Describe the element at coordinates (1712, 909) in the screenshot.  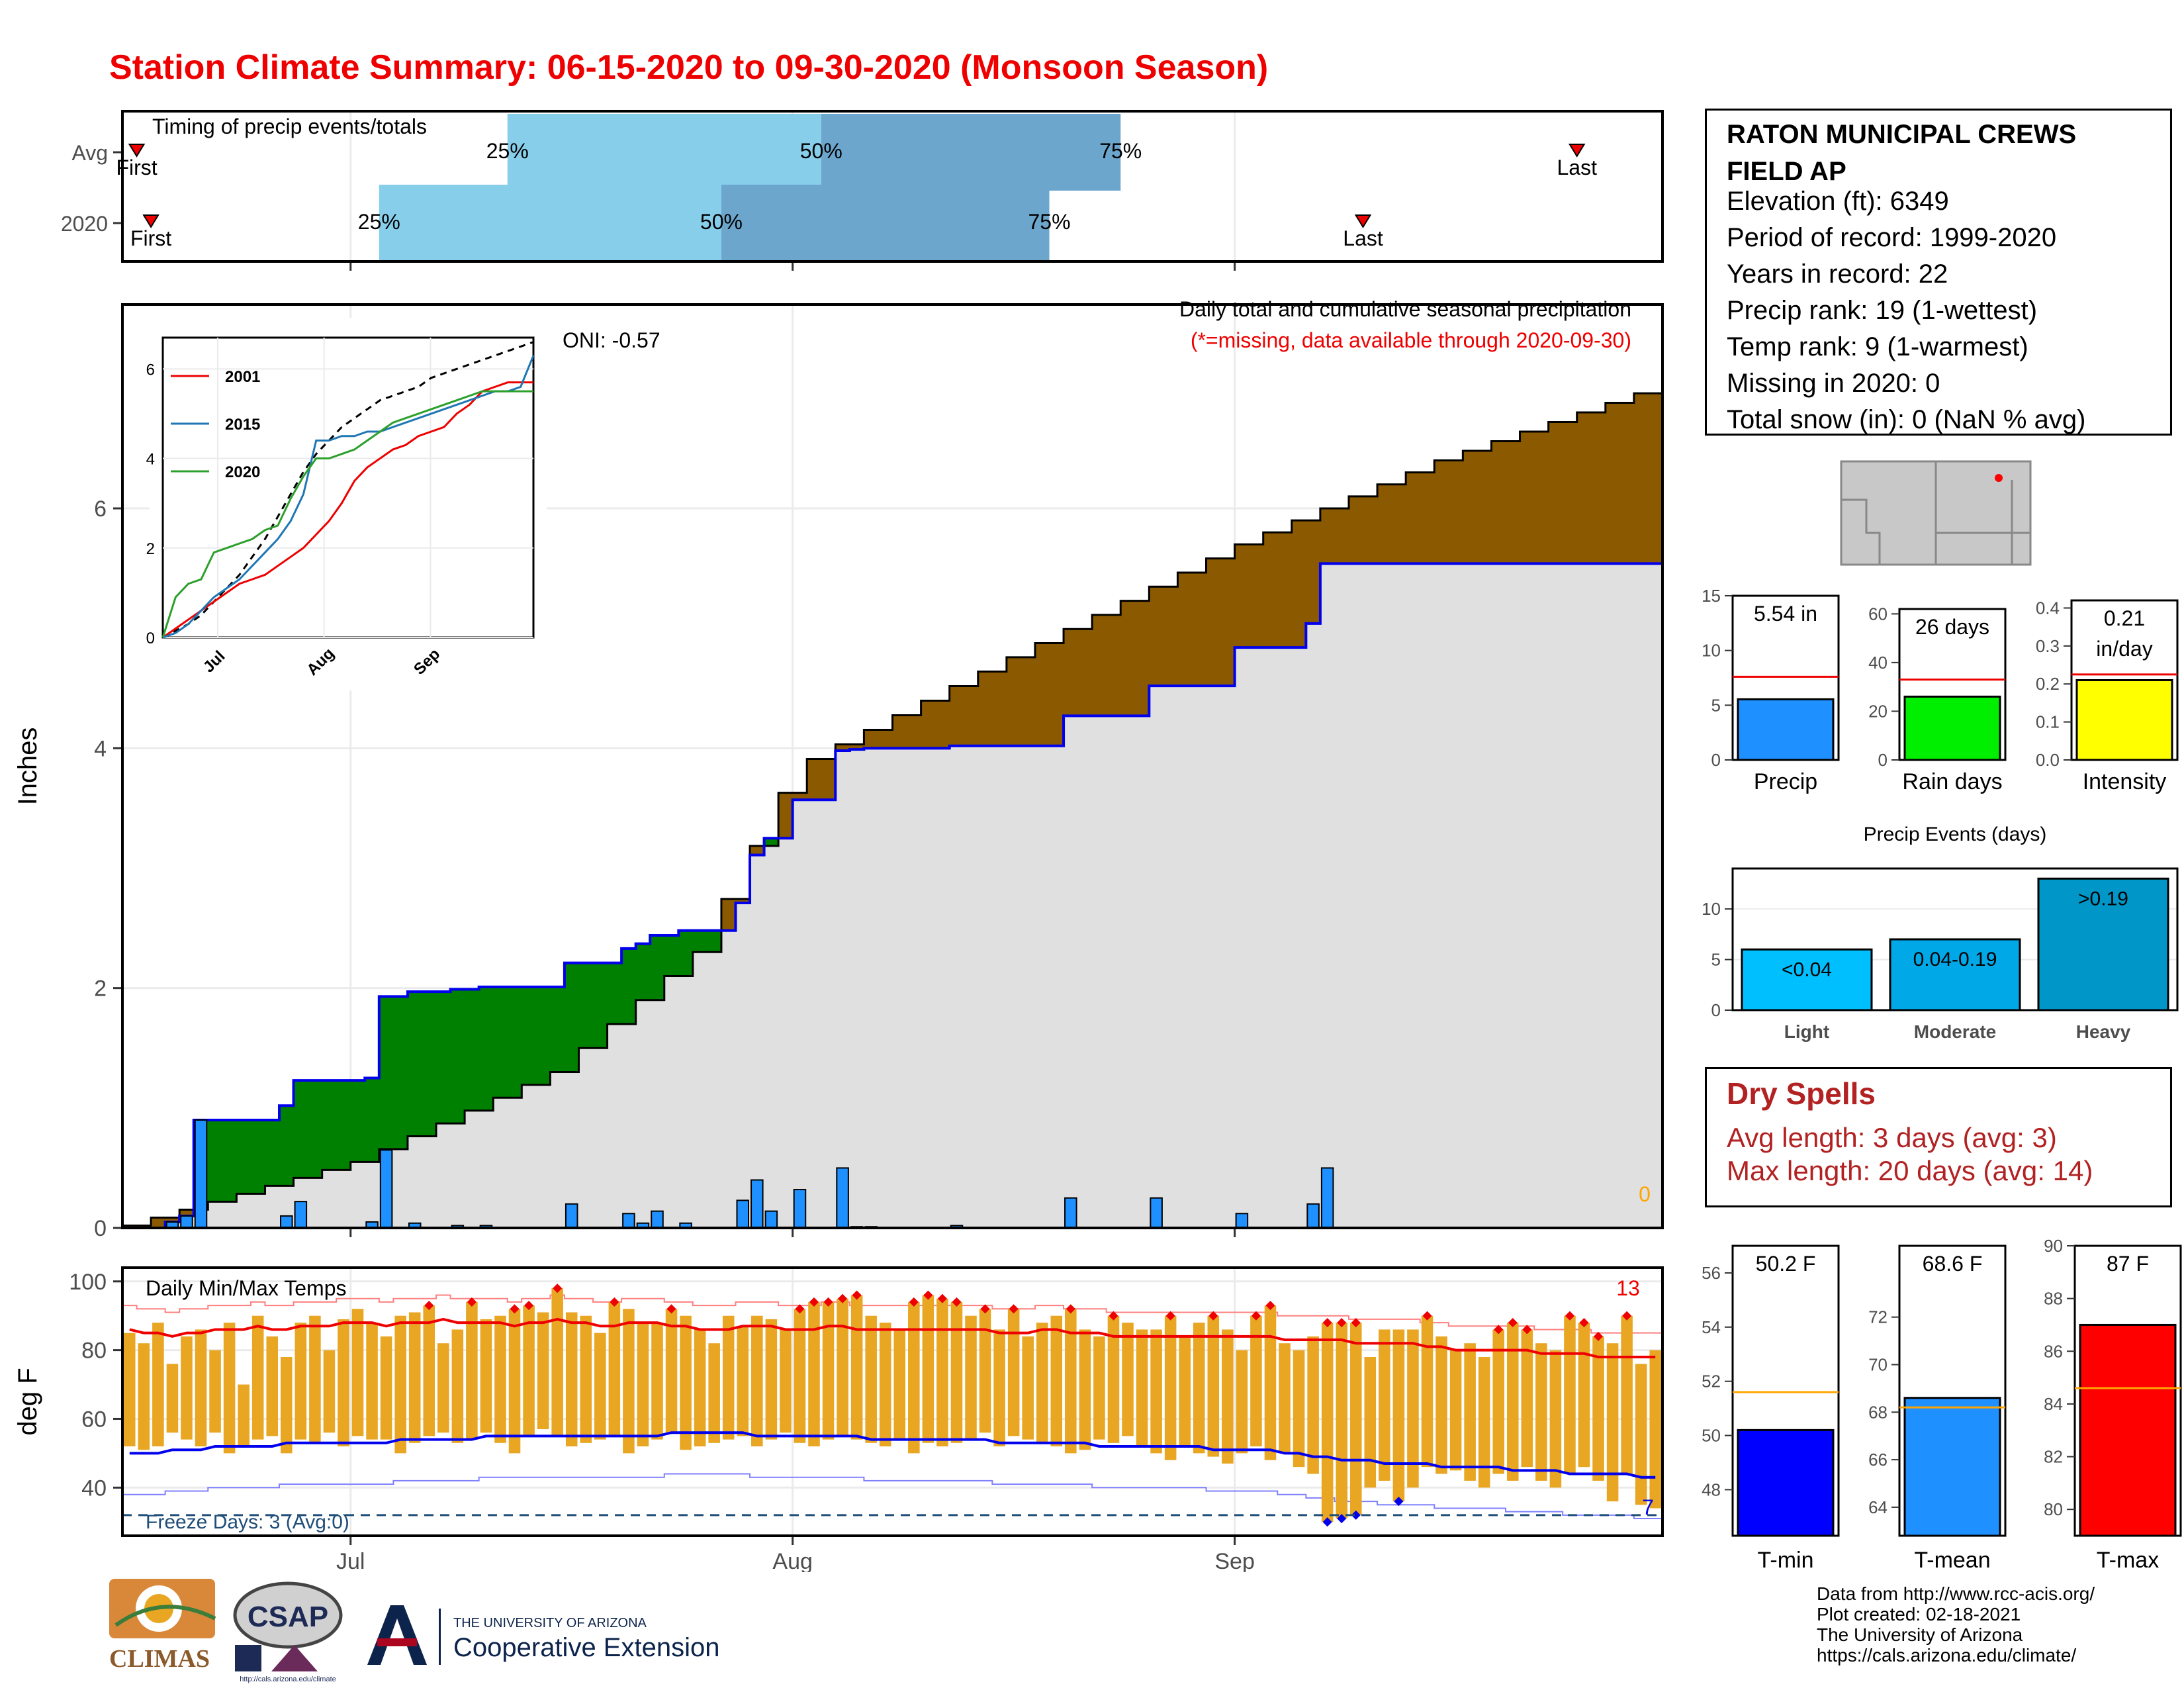
I see `events-y-tick-label: 10` at that location.